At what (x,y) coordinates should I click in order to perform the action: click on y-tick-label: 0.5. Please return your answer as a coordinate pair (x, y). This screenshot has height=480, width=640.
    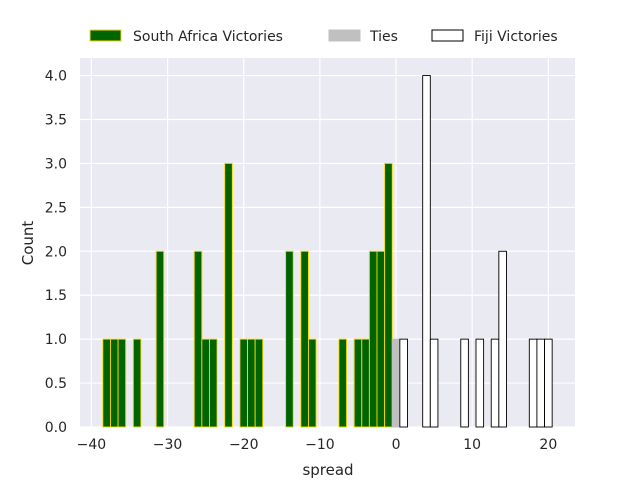
    Looking at the image, I should click on (56, 384).